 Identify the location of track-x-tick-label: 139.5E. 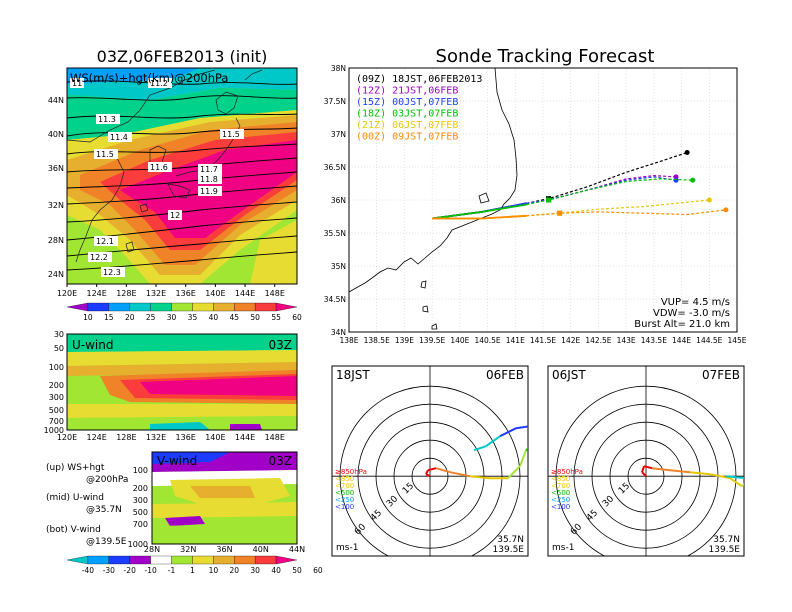
(432, 340).